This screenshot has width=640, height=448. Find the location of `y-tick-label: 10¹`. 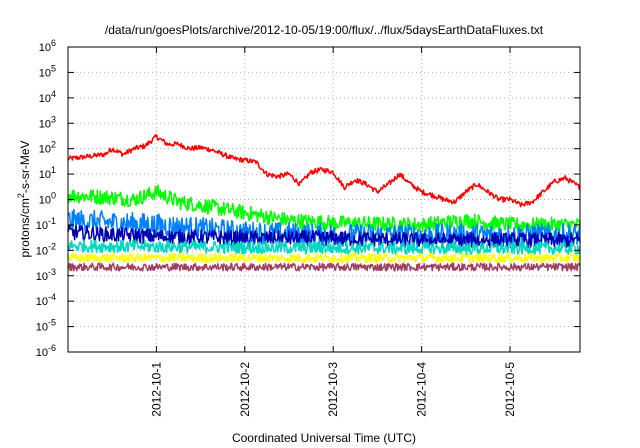

y-tick-label: 10¹ is located at coordinates (47, 173).